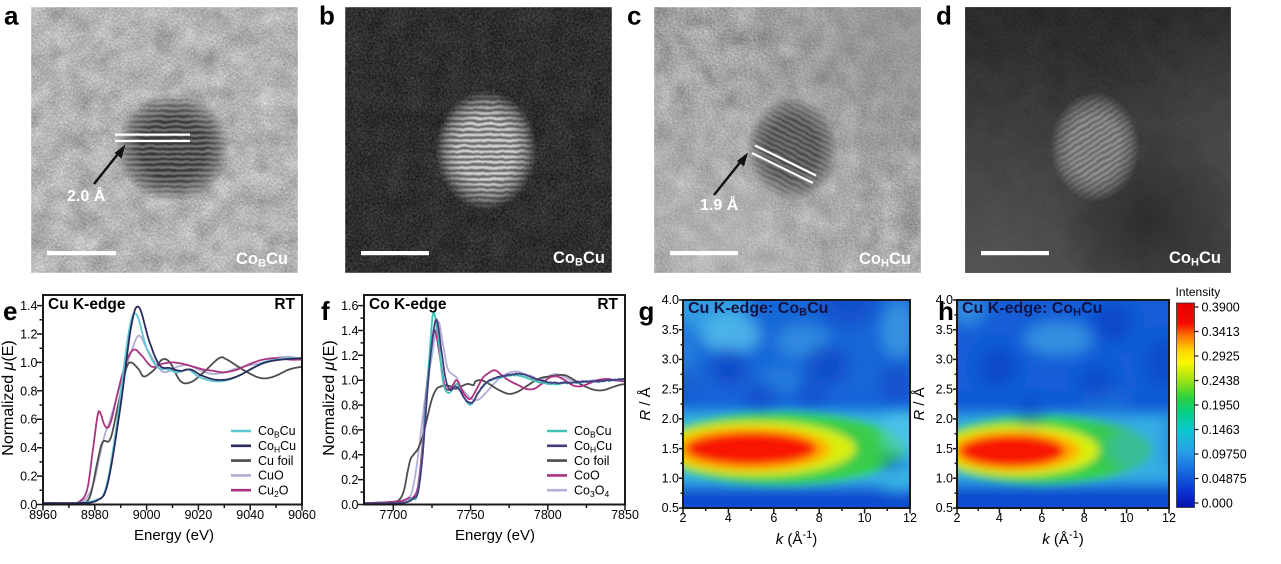 This screenshot has height=564, width=1281. What do you see at coordinates (327, 16) in the screenshot?
I see `svg-text: b` at bounding box center [327, 16].